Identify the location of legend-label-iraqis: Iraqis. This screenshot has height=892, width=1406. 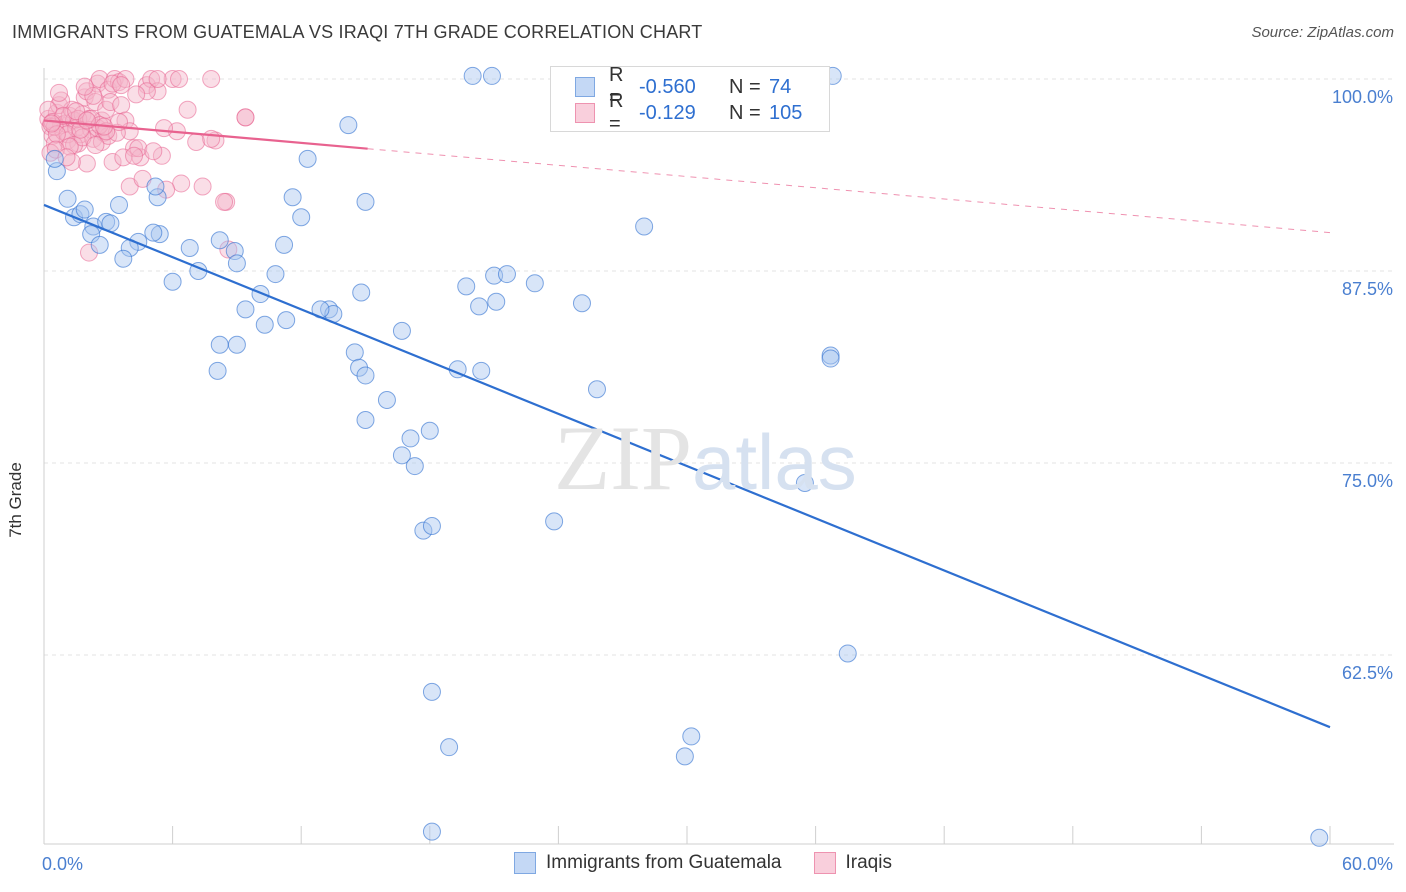
(868, 862).